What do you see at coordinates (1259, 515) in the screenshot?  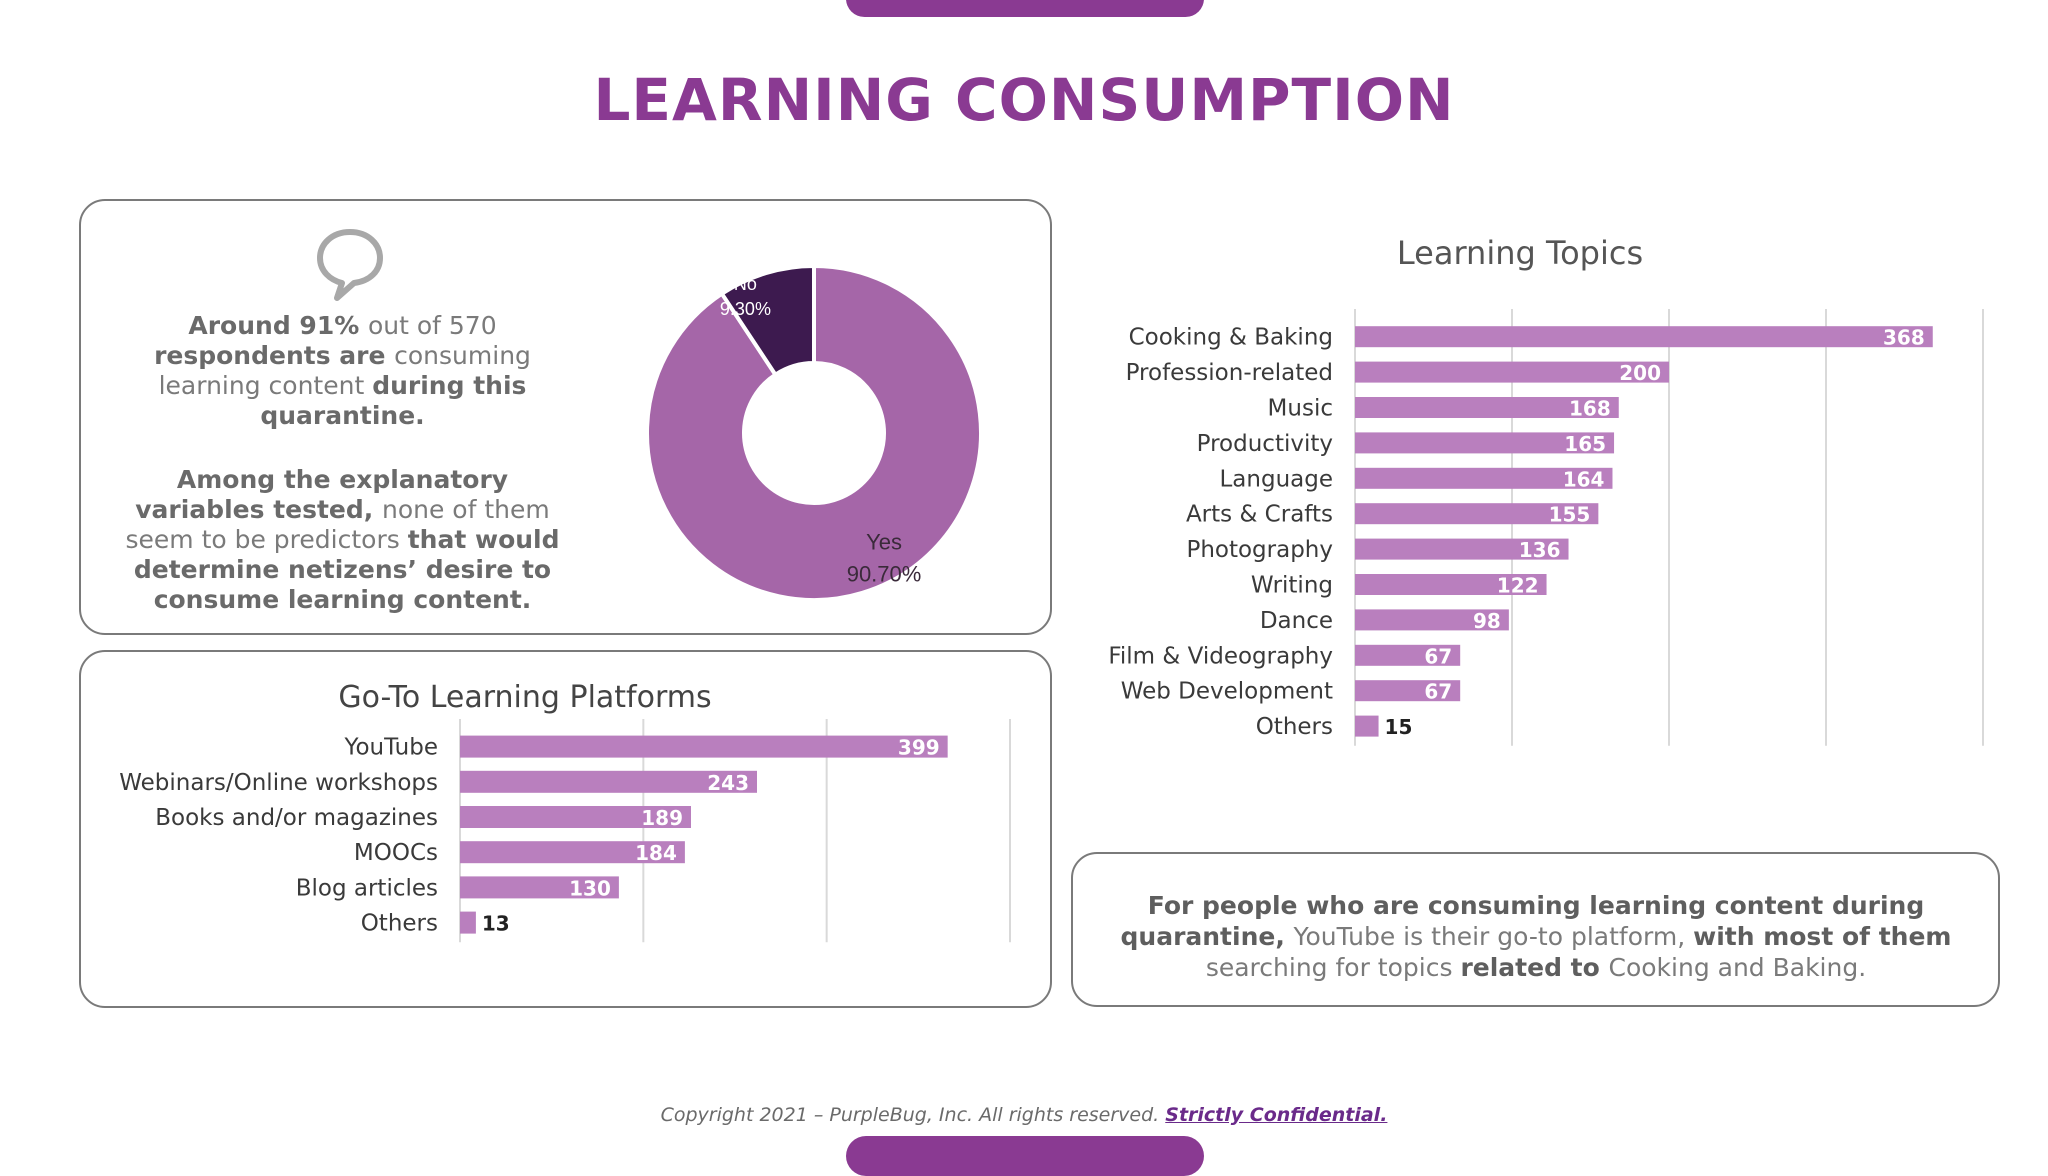 I see `topics-category-label: Arts & Crafts` at bounding box center [1259, 515].